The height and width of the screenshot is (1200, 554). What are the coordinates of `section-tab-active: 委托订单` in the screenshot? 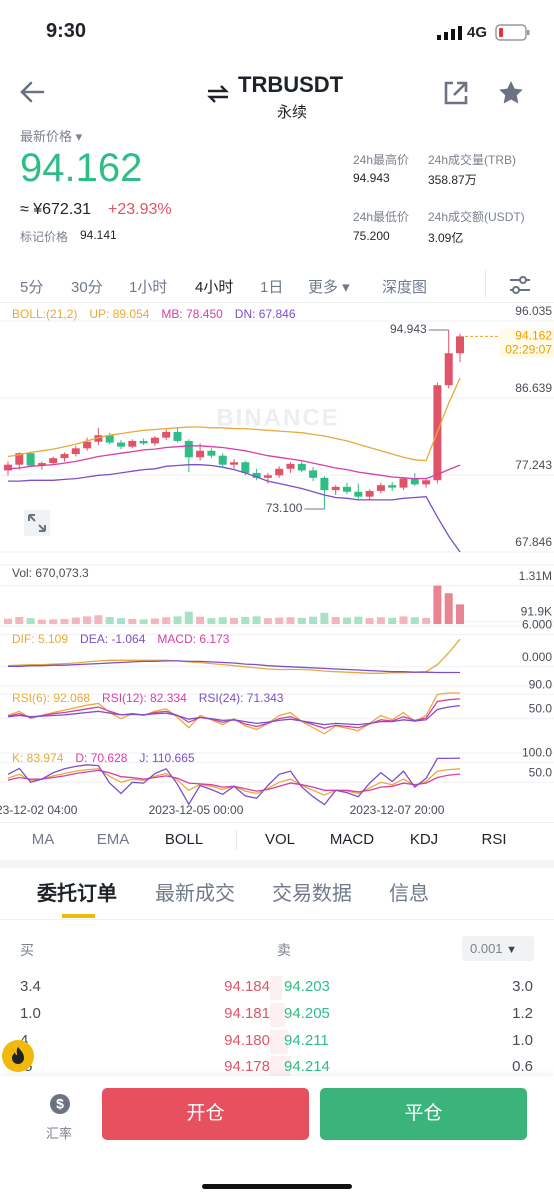 It's located at (77, 894).